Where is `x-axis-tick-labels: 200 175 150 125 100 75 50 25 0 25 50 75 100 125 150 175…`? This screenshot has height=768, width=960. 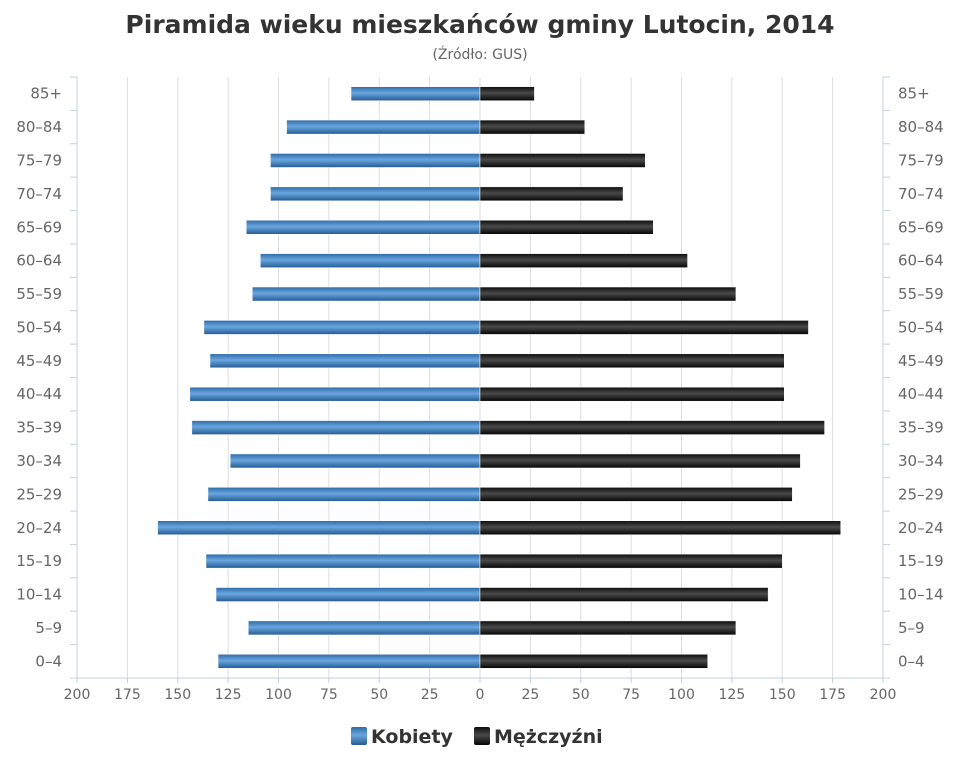 x-axis-tick-labels: 200 175 150 125 100 75 50 25 0 25 50 75 100 125 150 175… is located at coordinates (480, 695).